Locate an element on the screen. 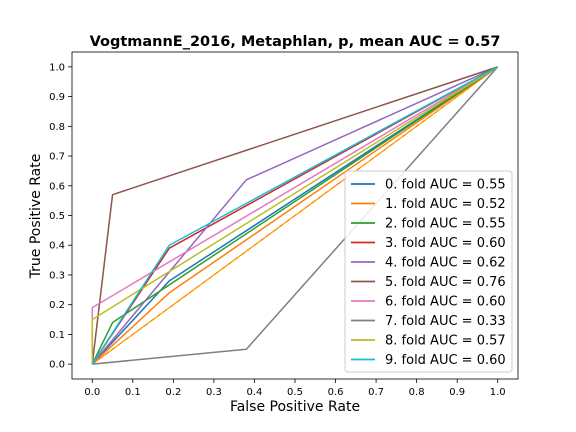 This screenshot has width=576, height=432. y-tick-label: 1.0 is located at coordinates (57, 67).